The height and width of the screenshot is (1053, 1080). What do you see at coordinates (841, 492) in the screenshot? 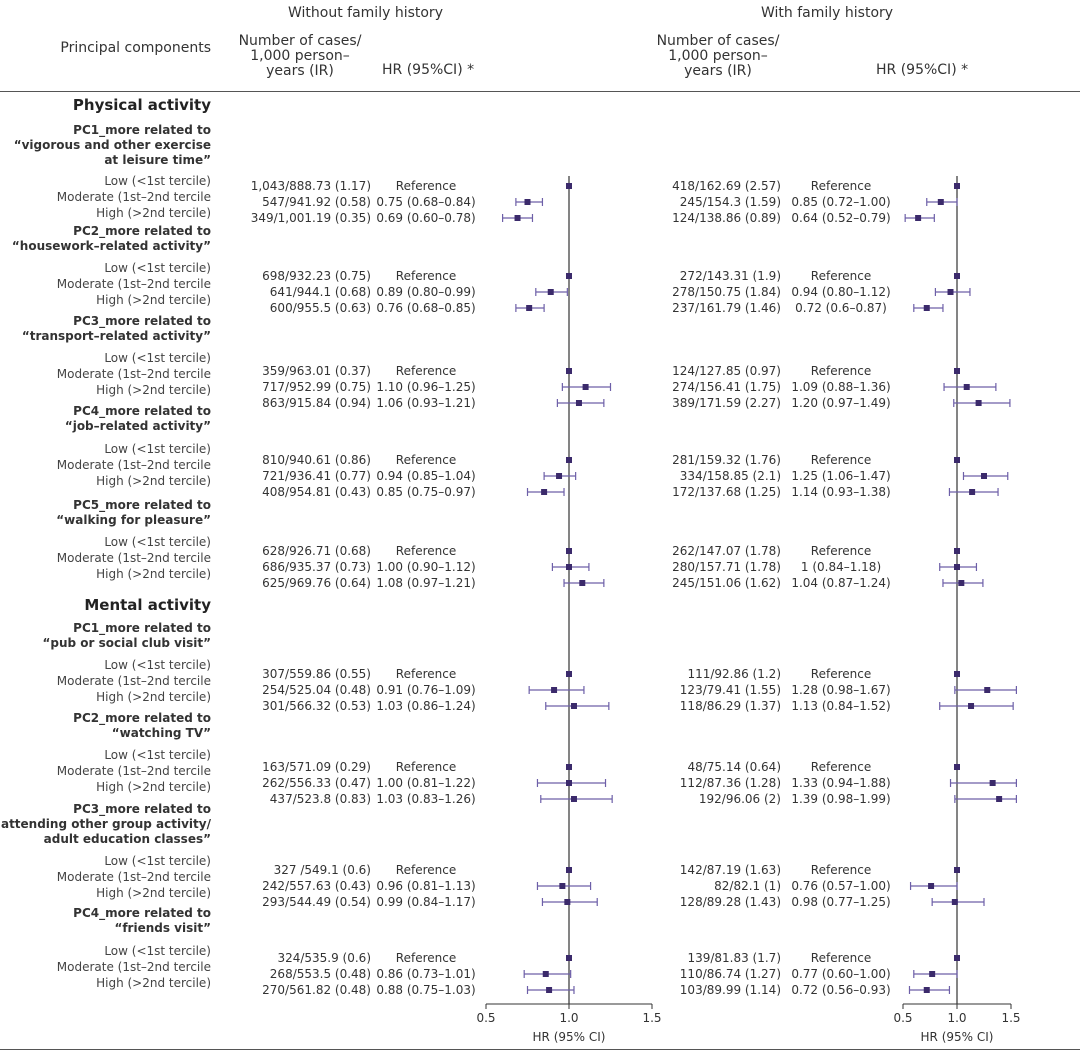
I see `right-hr-cell: 1.14 (0.93–1.38)` at bounding box center [841, 492].